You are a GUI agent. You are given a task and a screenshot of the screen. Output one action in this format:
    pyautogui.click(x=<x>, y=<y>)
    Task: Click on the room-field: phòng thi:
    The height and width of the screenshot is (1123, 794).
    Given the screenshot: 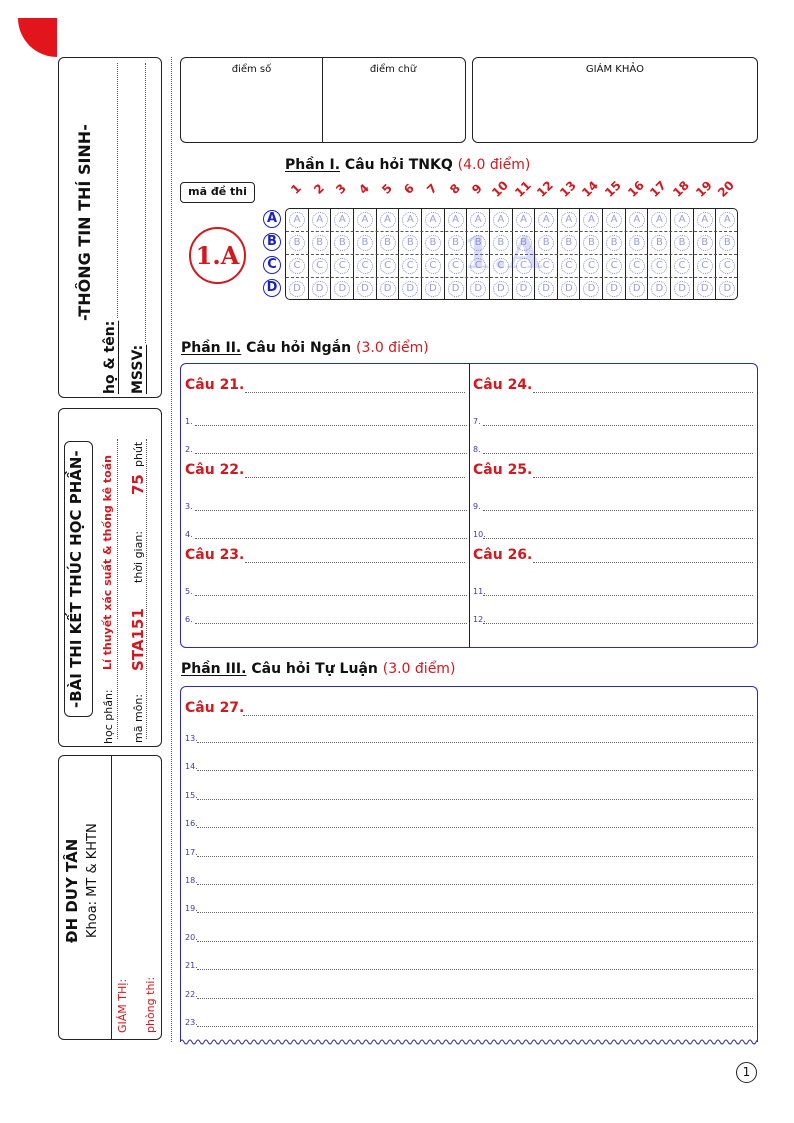 What is the action you would take?
    pyautogui.click(x=150, y=1004)
    